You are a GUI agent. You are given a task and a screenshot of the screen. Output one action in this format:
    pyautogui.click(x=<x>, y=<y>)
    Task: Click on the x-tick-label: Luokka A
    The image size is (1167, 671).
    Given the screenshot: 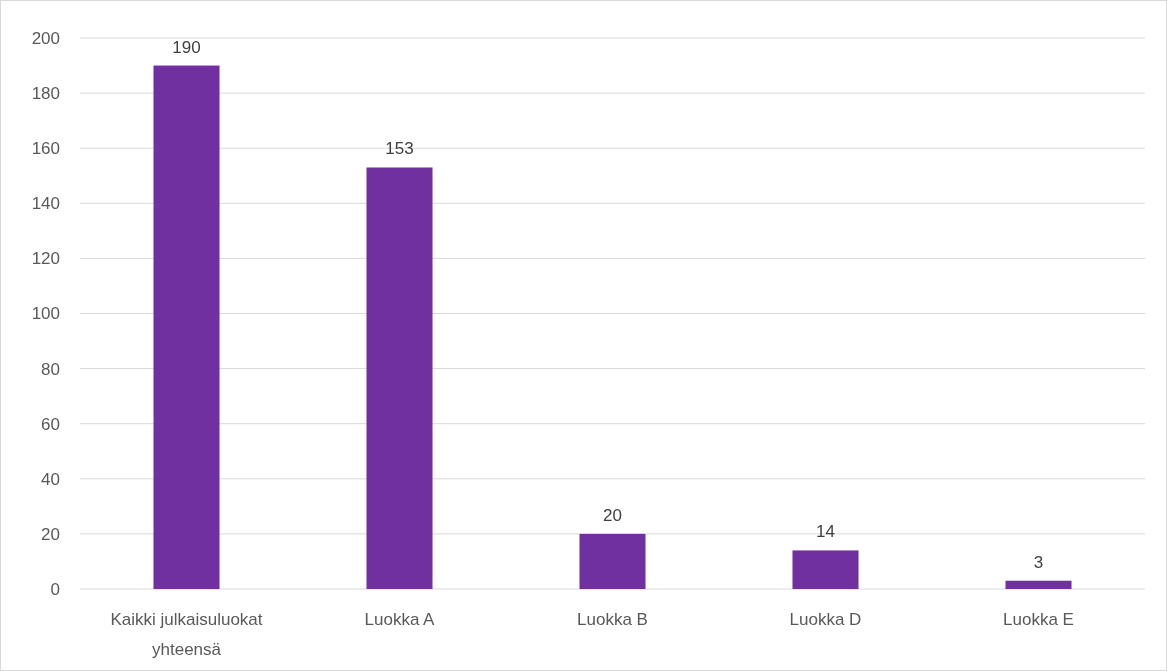 What is the action you would take?
    pyautogui.click(x=400, y=619)
    